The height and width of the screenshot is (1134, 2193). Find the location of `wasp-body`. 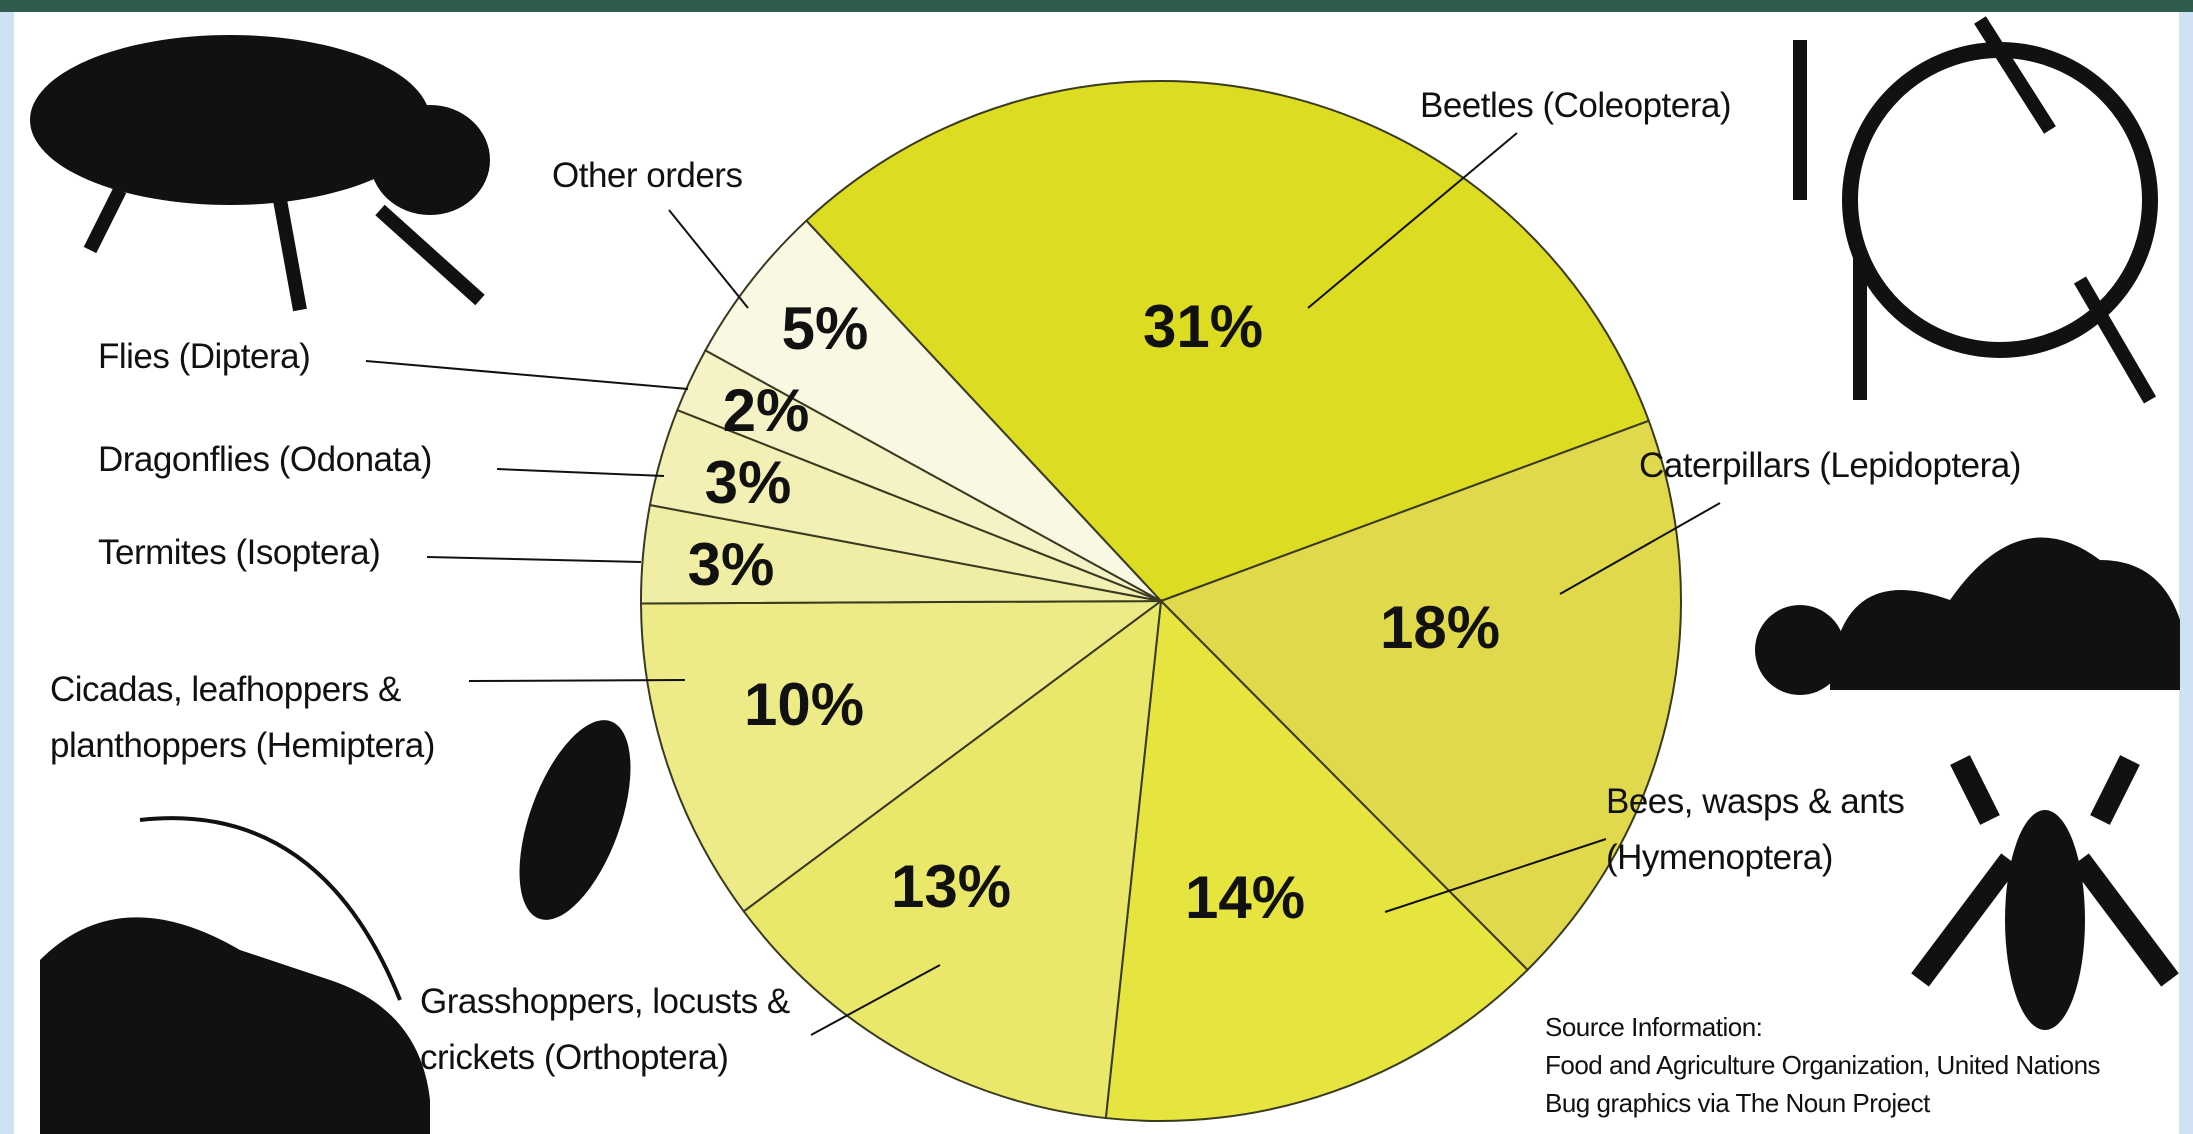

wasp-body is located at coordinates (2045, 920).